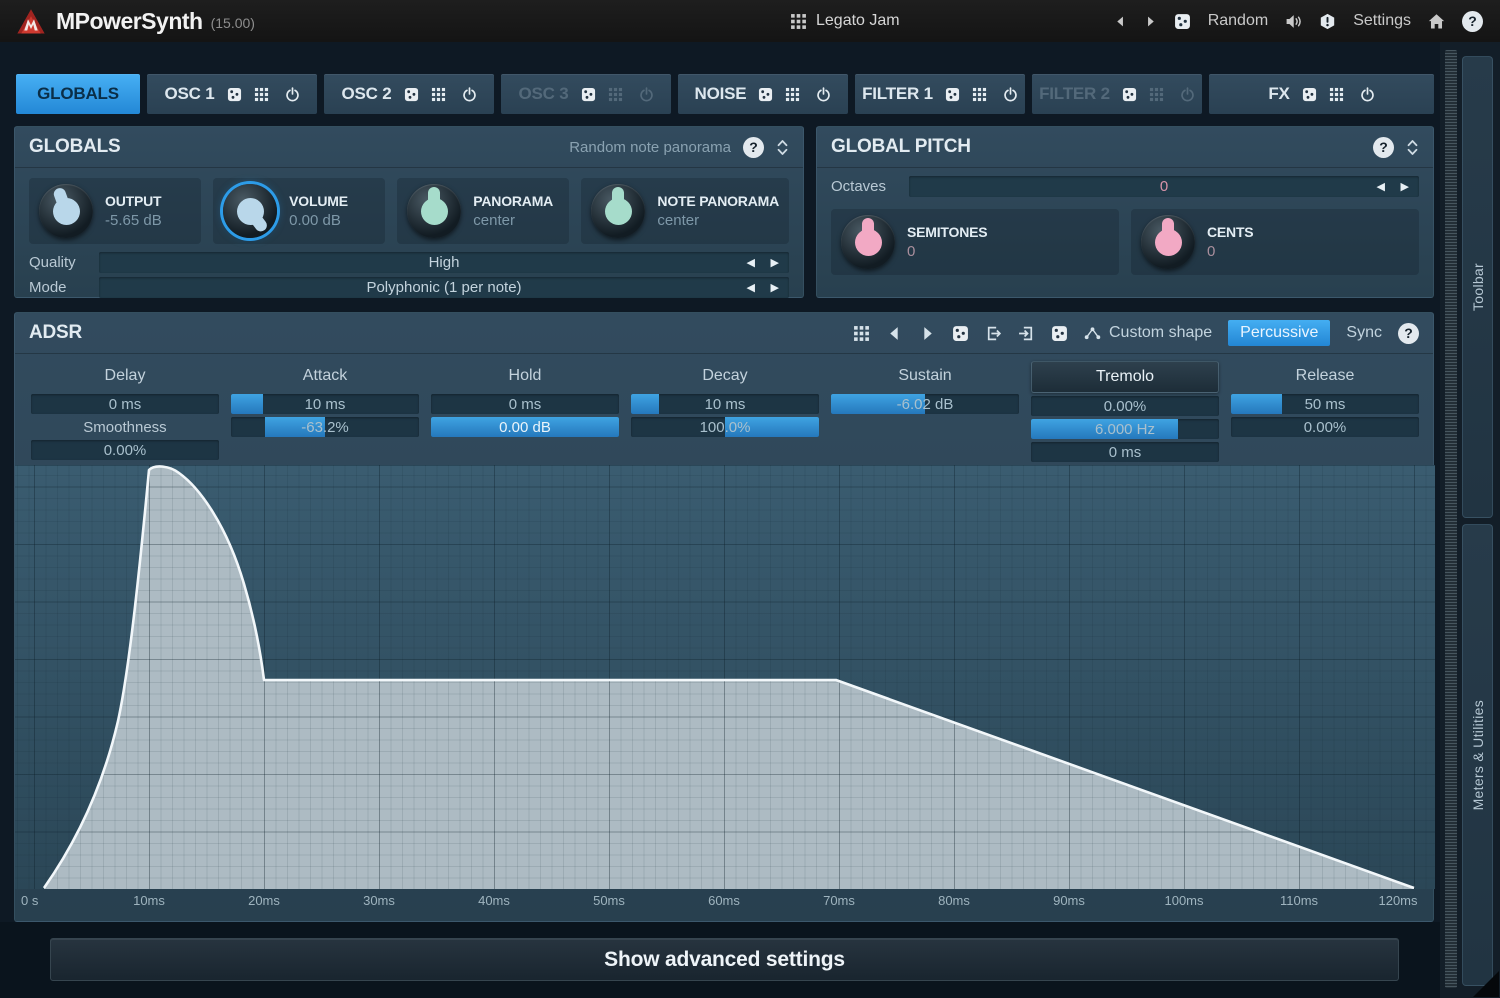 This screenshot has width=1500, height=998. What do you see at coordinates (1325, 404) in the screenshot?
I see `param-bar-release-50-ms: 50 ms` at bounding box center [1325, 404].